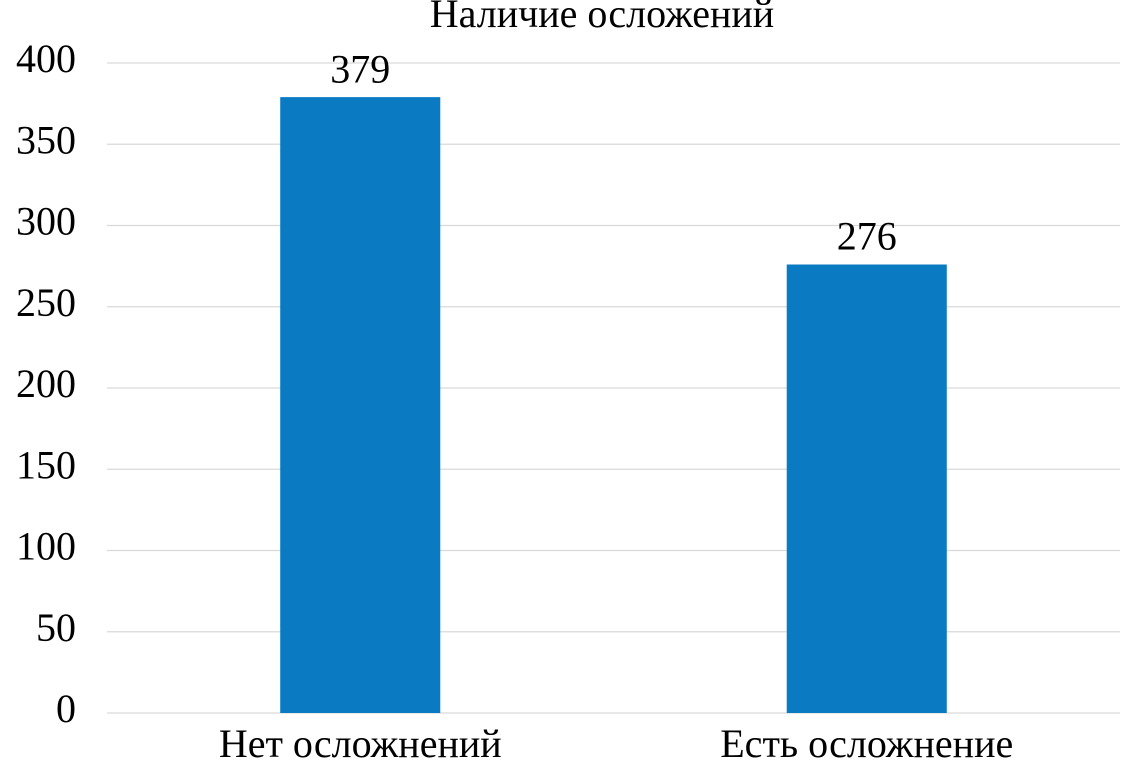 The image size is (1125, 769). Describe the element at coordinates (867, 236) in the screenshot. I see `data-label: 276` at that location.